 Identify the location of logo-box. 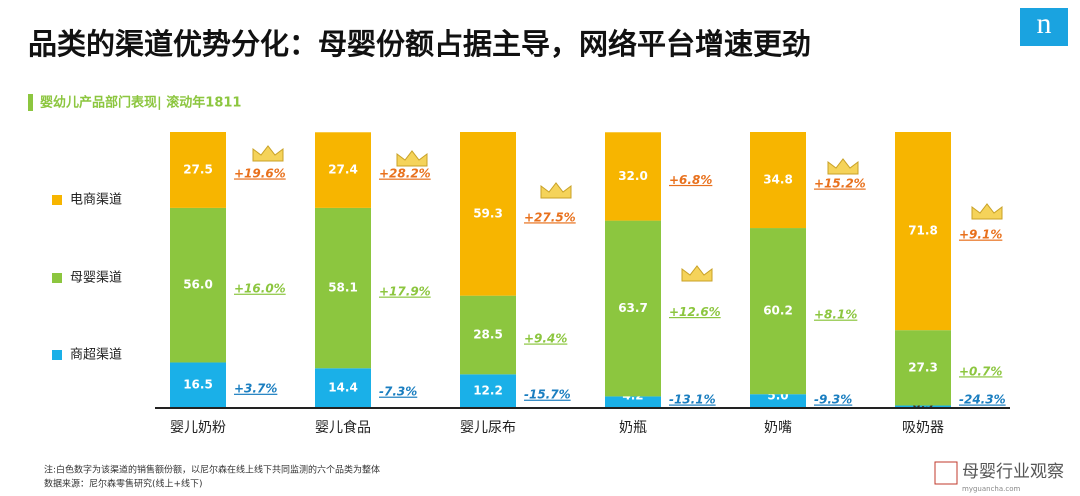
(1044, 27).